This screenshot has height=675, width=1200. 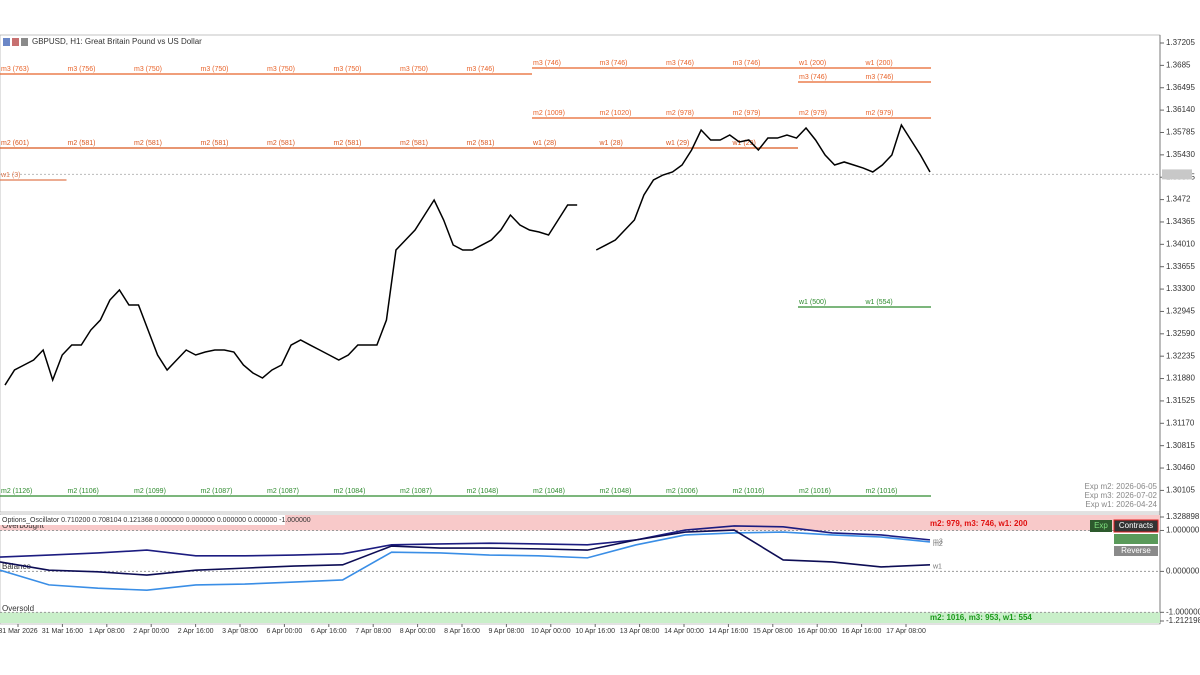 I want to click on y-tick-label: 1.30815, so click(x=1180, y=445).